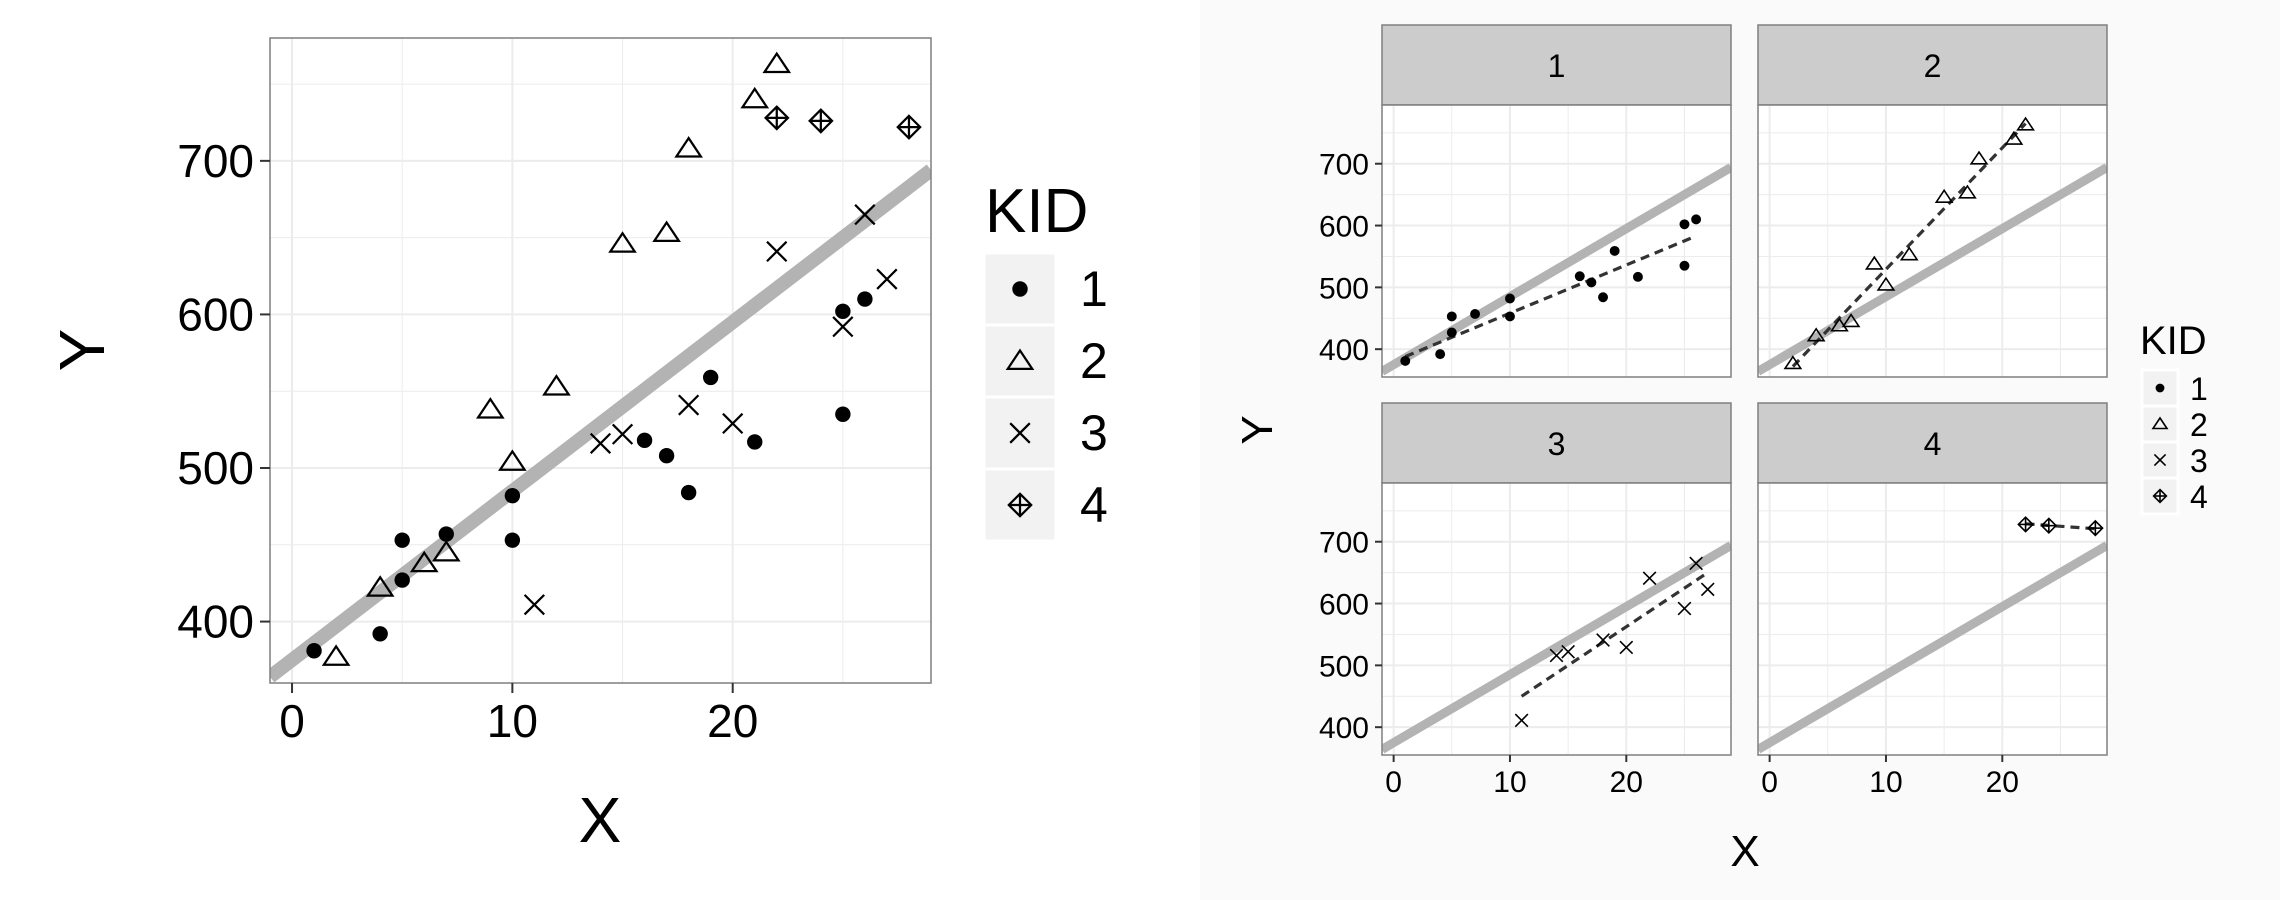 The width and height of the screenshot is (2280, 900). Describe the element at coordinates (1036, 211) in the screenshot. I see `left-legend-title: KID` at that location.